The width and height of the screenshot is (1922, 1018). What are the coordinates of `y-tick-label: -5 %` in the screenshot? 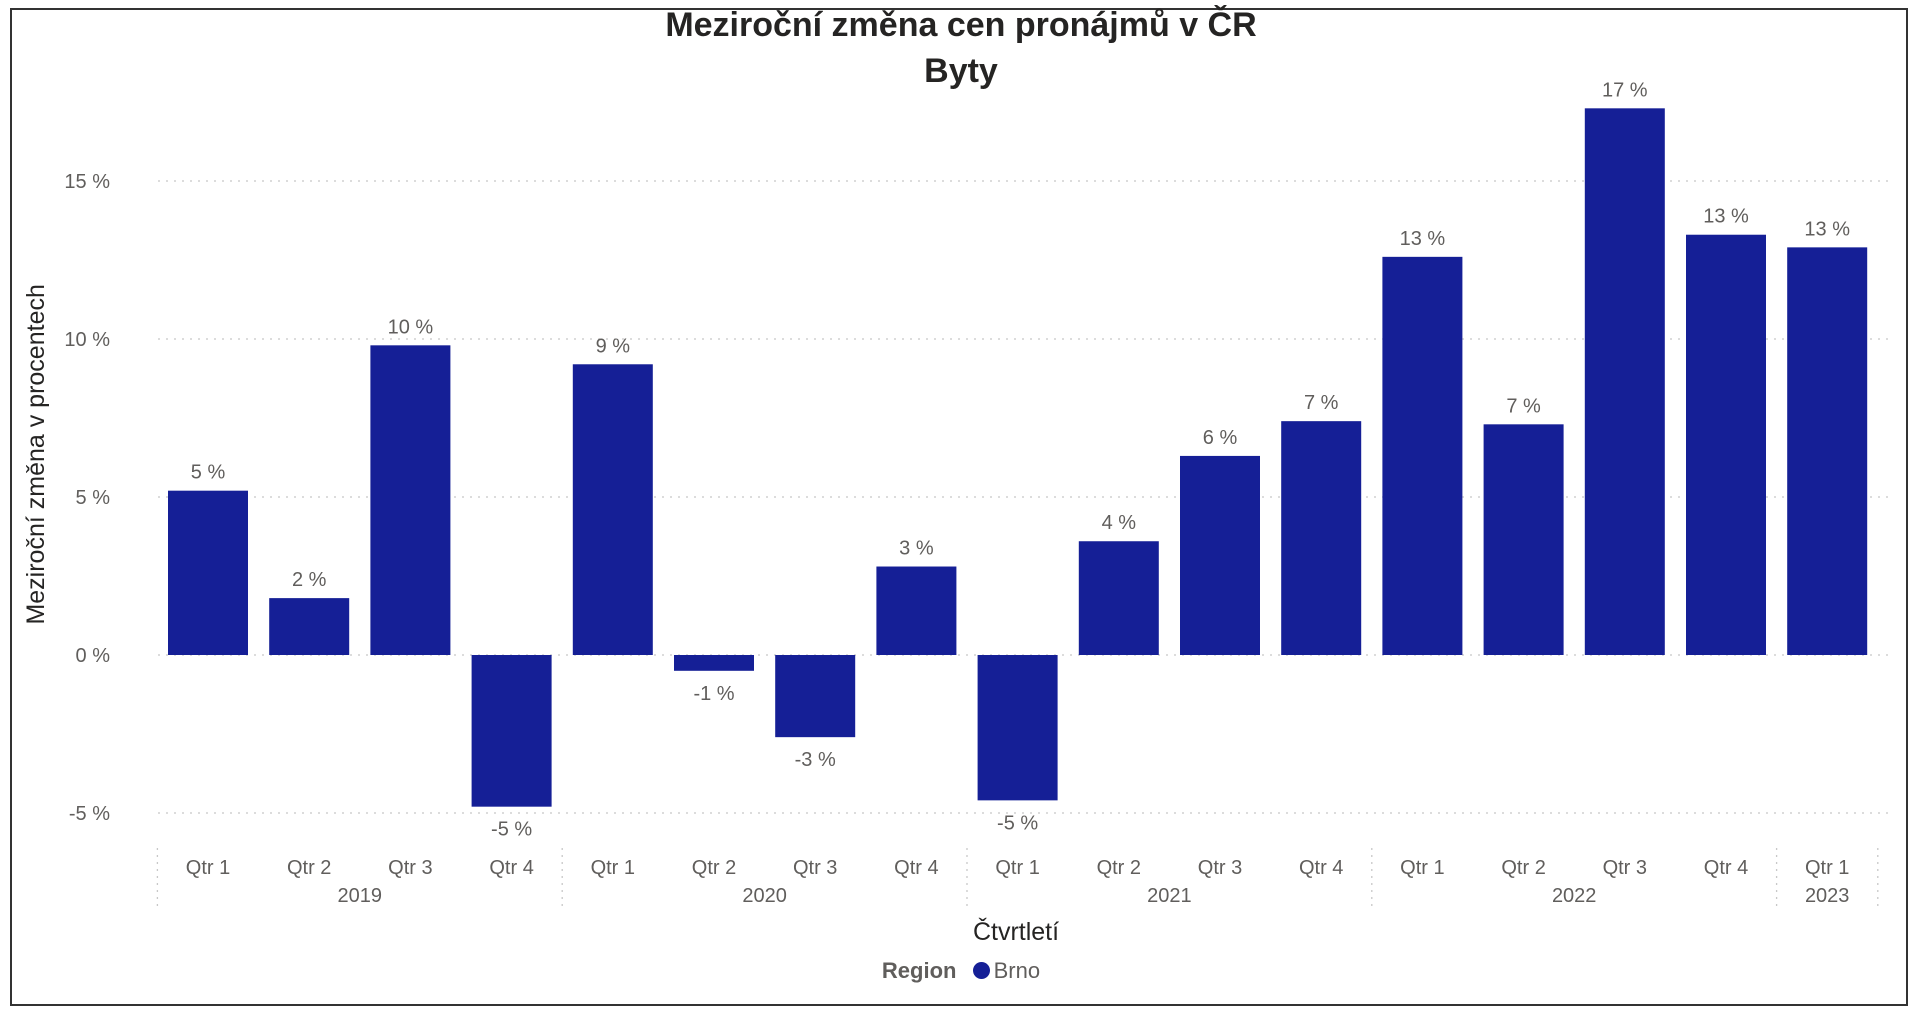 It's located at (89, 814).